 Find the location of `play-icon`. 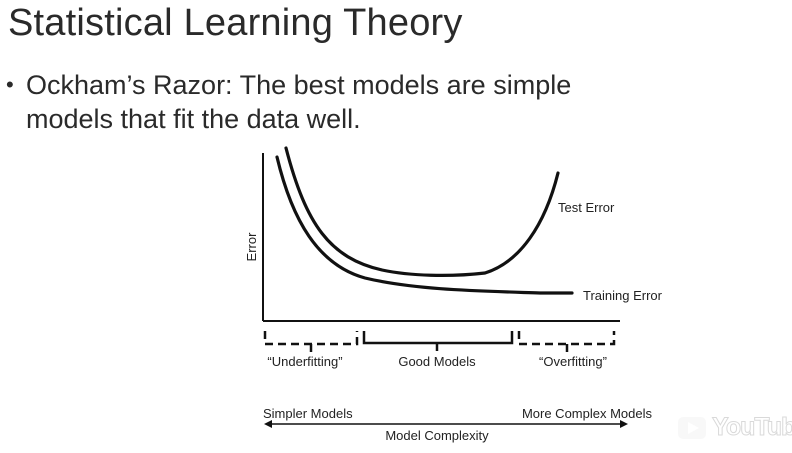

play-icon is located at coordinates (692, 427).